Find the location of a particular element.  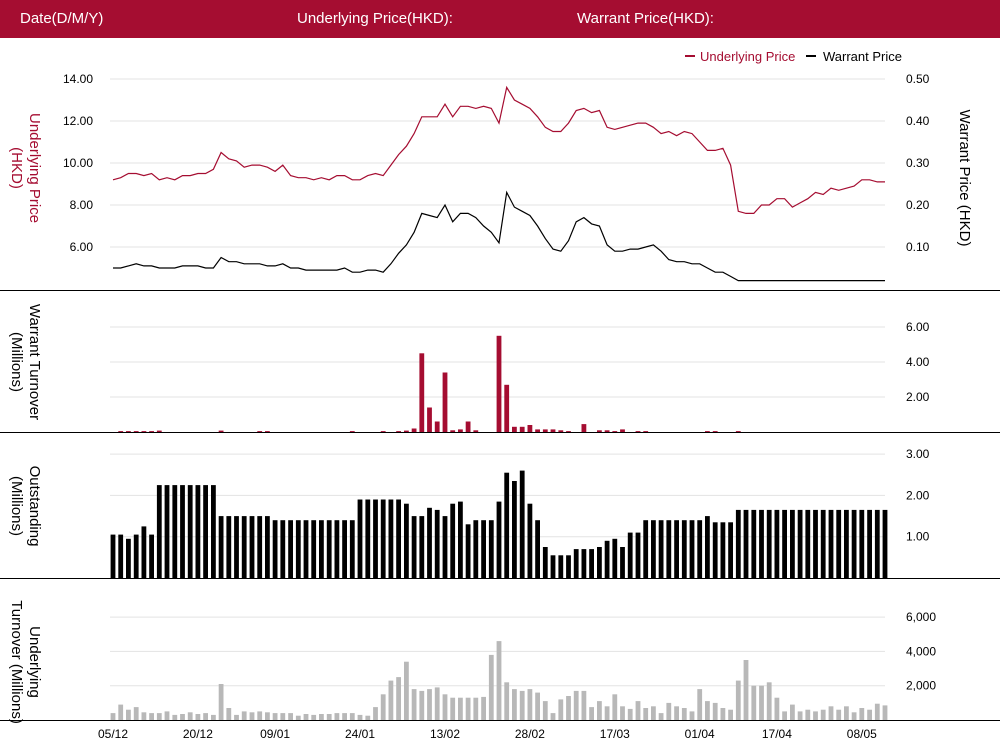

y-tick: 3.00 is located at coordinates (918, 454).